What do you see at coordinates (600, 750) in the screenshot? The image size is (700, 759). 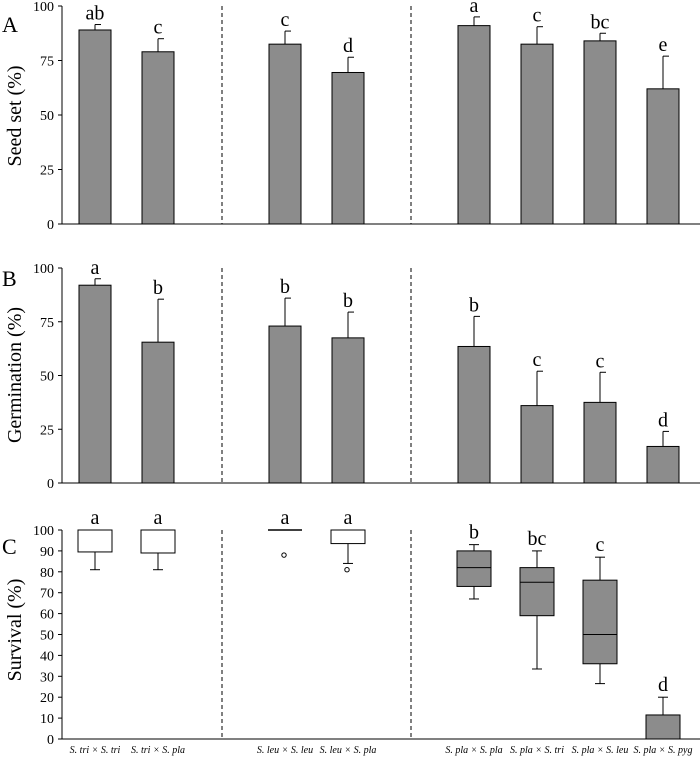 I see `x-tick-label: S. pla × S. leu` at bounding box center [600, 750].